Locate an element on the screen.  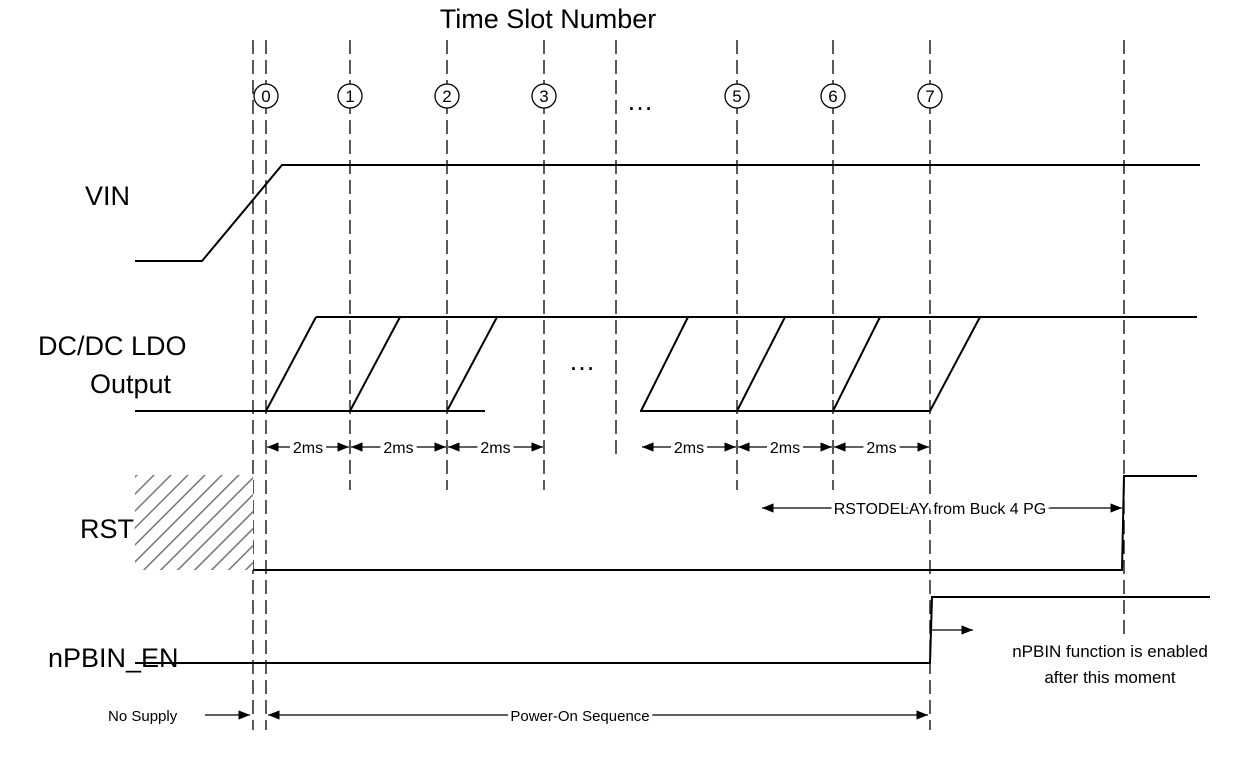
note: nPBIN function is enabled is located at coordinates (1110, 651).